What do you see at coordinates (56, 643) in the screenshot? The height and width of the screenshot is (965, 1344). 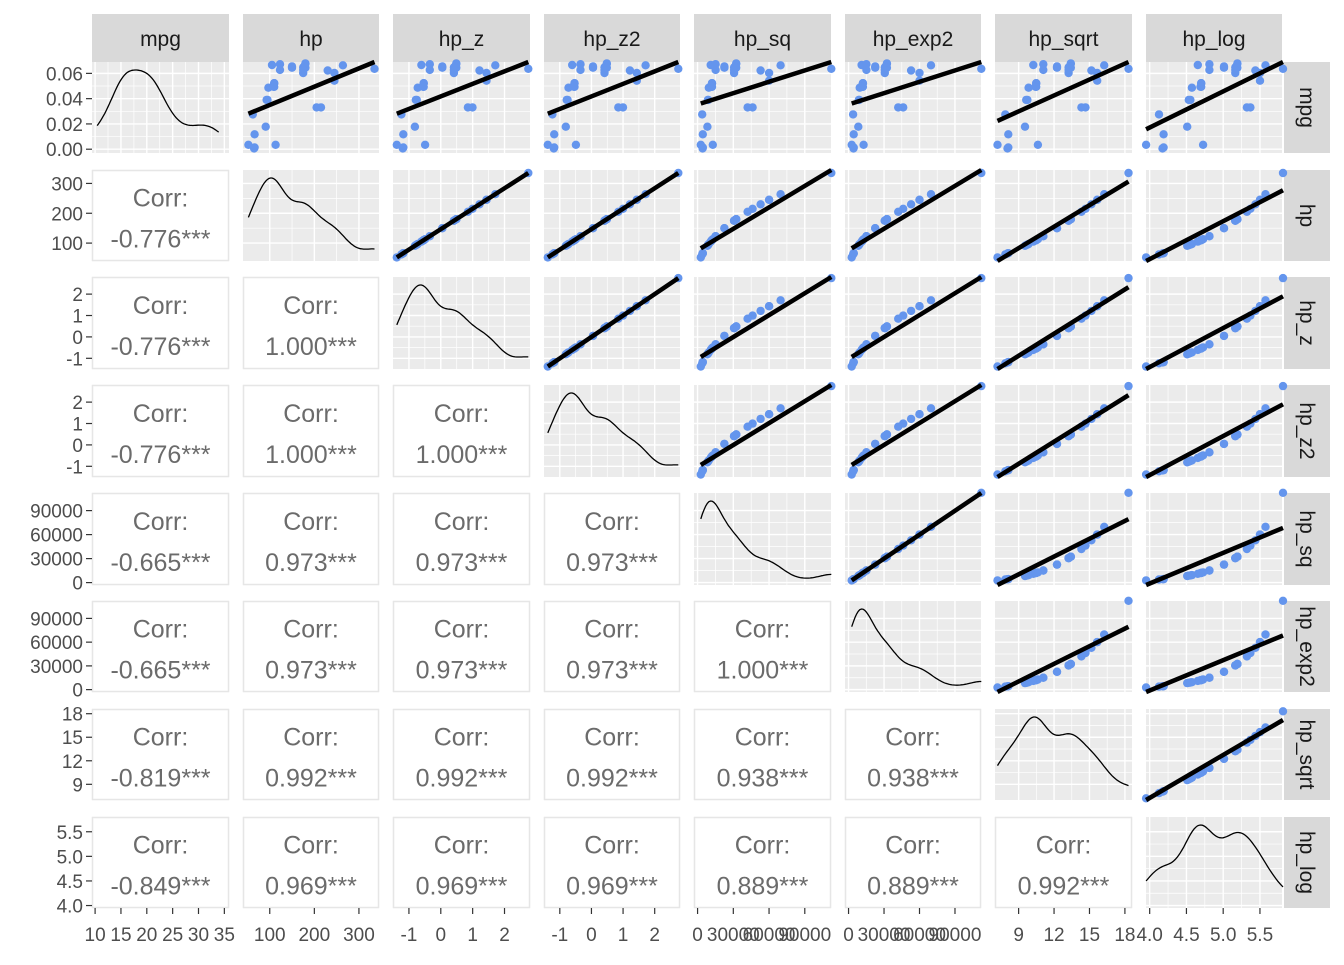 I see `y-tick-label: 60000` at bounding box center [56, 643].